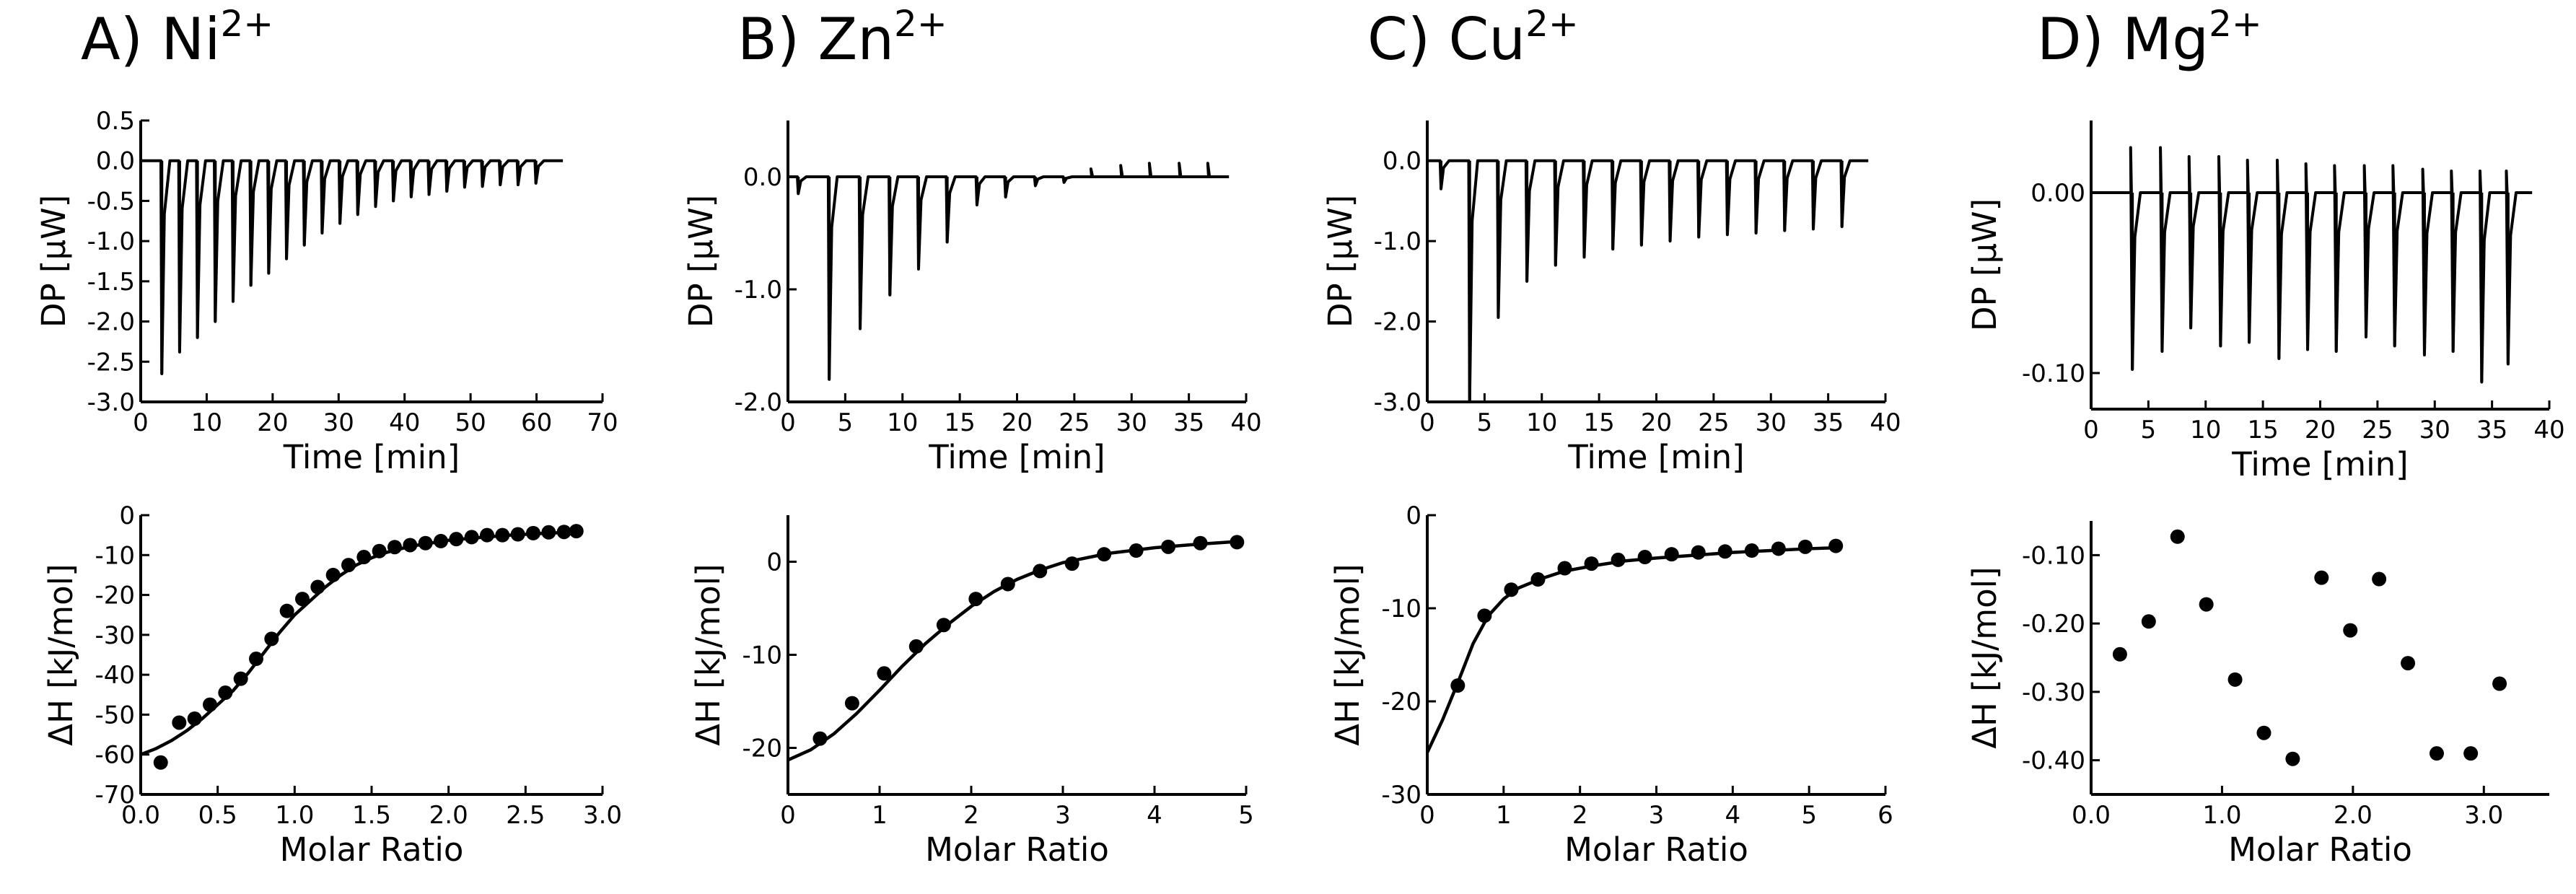 This screenshot has width=2576, height=894. Describe the element at coordinates (112, 39) in the screenshot. I see `panel-letter: A)` at that location.